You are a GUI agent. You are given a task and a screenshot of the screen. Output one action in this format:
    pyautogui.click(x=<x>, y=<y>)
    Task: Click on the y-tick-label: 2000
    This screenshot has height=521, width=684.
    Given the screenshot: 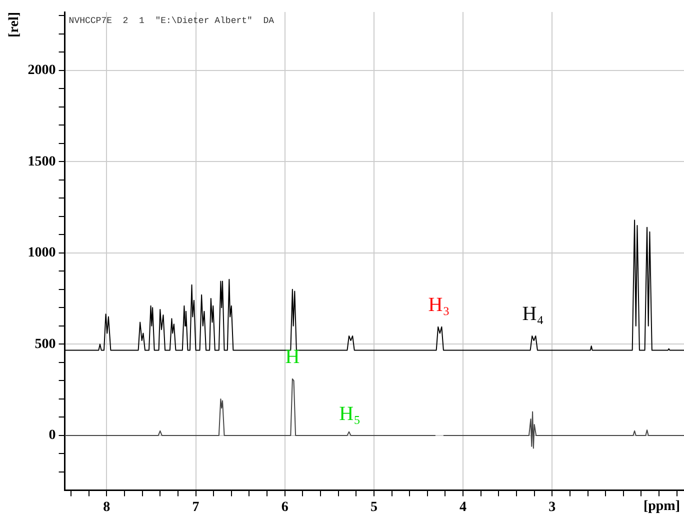 What is the action you would take?
    pyautogui.click(x=42, y=70)
    